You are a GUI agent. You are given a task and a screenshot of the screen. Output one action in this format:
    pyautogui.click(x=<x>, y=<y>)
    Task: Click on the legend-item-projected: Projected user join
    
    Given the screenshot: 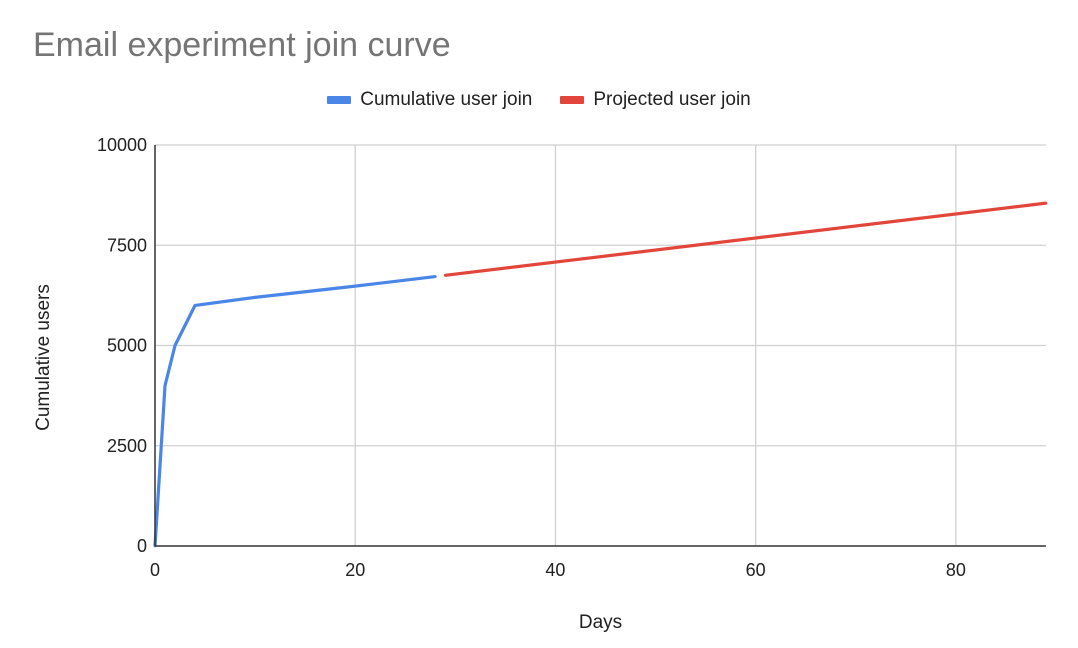 What is the action you would take?
    pyautogui.click(x=655, y=100)
    